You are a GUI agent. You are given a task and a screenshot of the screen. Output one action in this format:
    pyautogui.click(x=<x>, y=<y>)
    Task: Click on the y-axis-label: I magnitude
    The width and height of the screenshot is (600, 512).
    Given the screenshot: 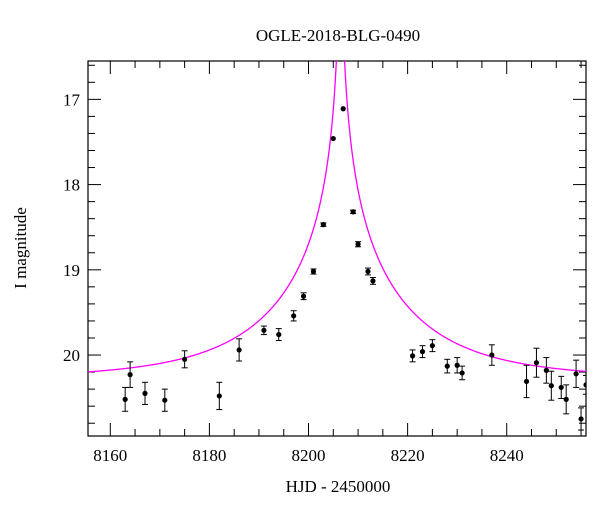 What is the action you would take?
    pyautogui.click(x=20, y=248)
    